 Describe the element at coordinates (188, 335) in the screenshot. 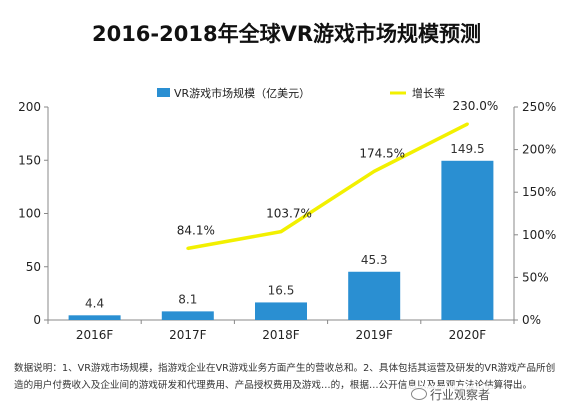

I see `x-tick-label: 2017F` at that location.